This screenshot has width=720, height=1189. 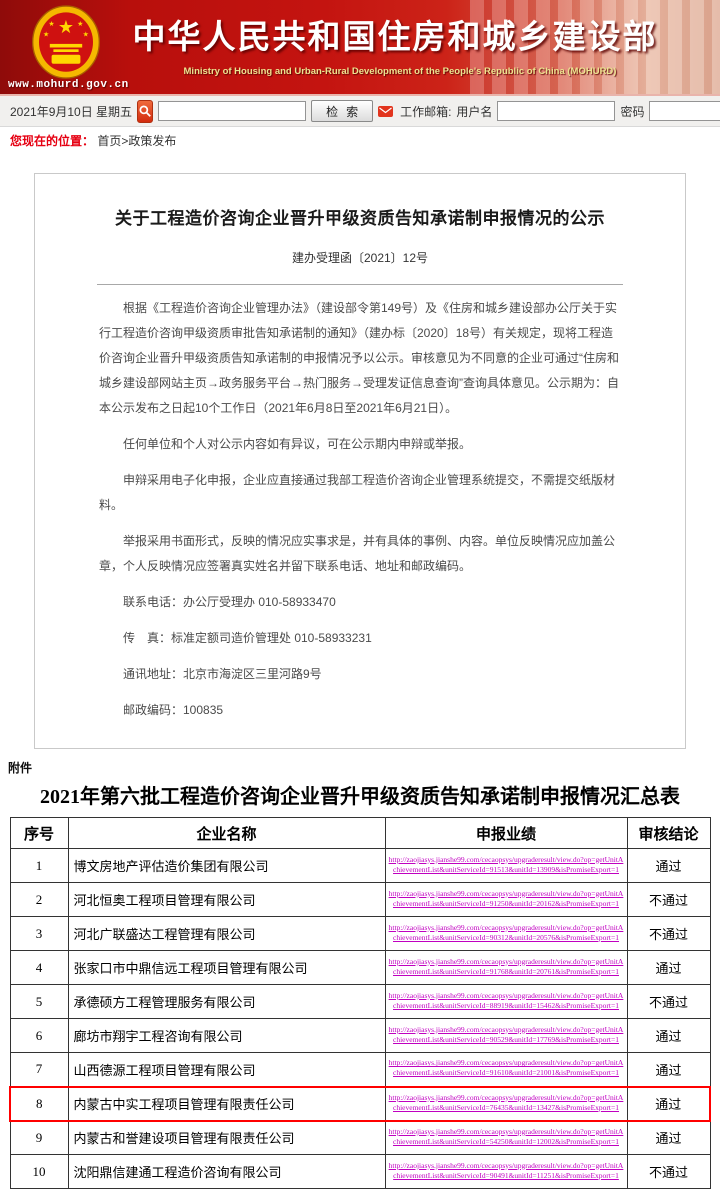 I want to click on row-number: 8, so click(x=39, y=1103).